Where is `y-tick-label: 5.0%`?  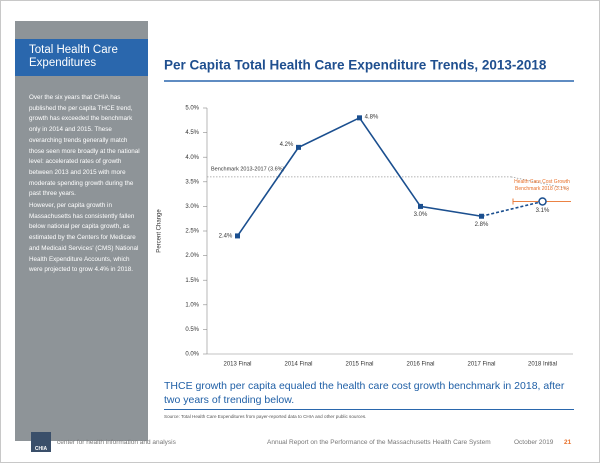
y-tick-label: 5.0% is located at coordinates (192, 109).